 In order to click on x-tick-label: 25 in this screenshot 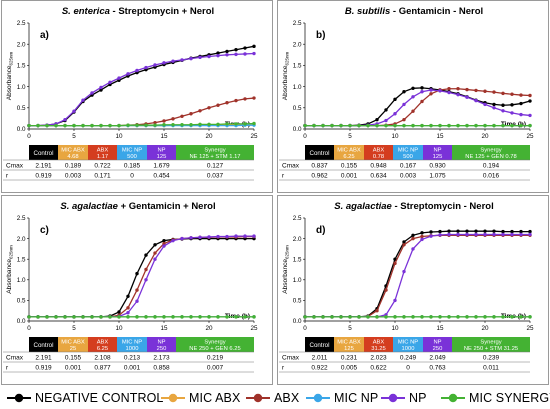, I will do `click(254, 328)`.